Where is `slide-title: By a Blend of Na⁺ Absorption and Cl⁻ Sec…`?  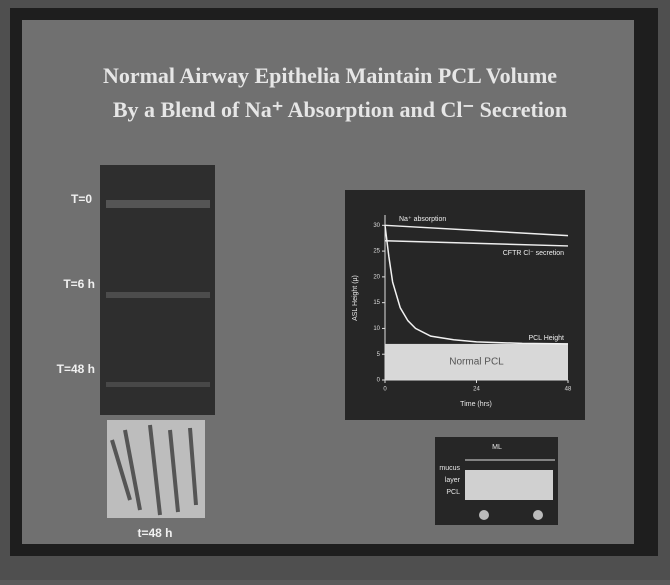
slide-title: By a Blend of Na⁺ Absorption and Cl⁻ Sec… is located at coordinates (340, 109).